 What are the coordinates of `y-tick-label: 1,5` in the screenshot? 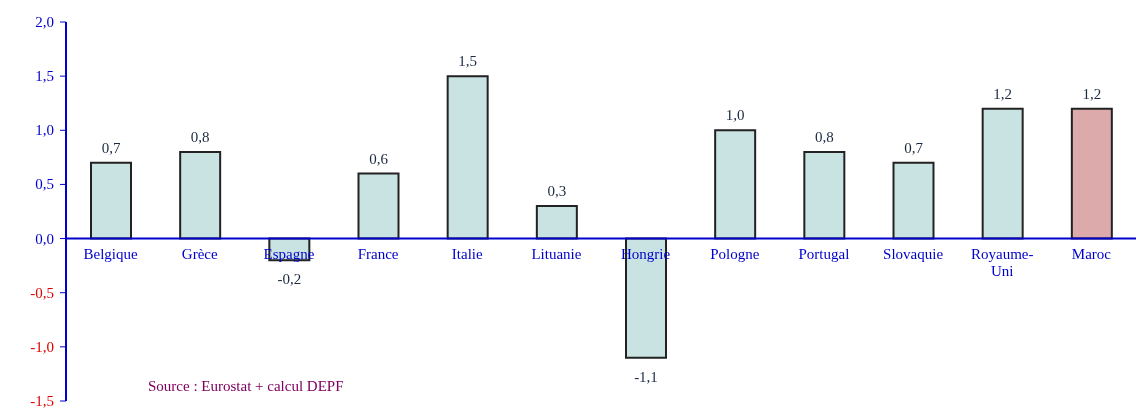 It's located at (44, 76).